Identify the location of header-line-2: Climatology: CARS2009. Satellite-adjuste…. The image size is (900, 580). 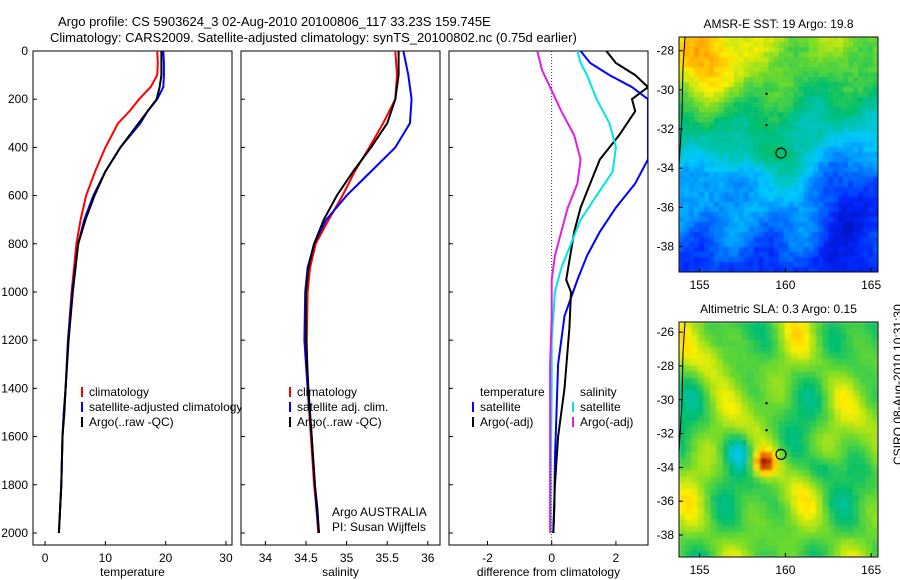
(313, 37).